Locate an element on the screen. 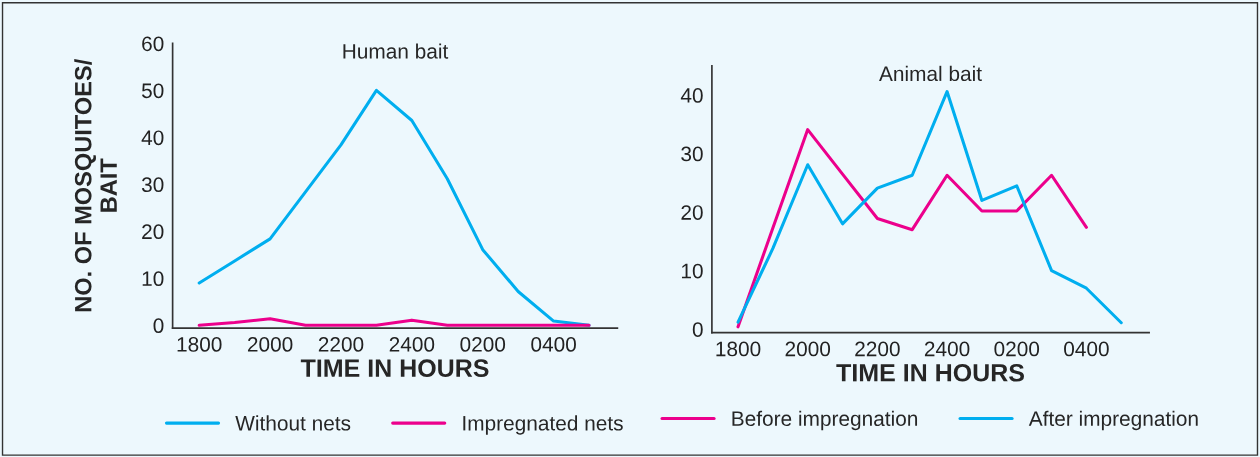  legend-label: Before impregnation is located at coordinates (825, 420).